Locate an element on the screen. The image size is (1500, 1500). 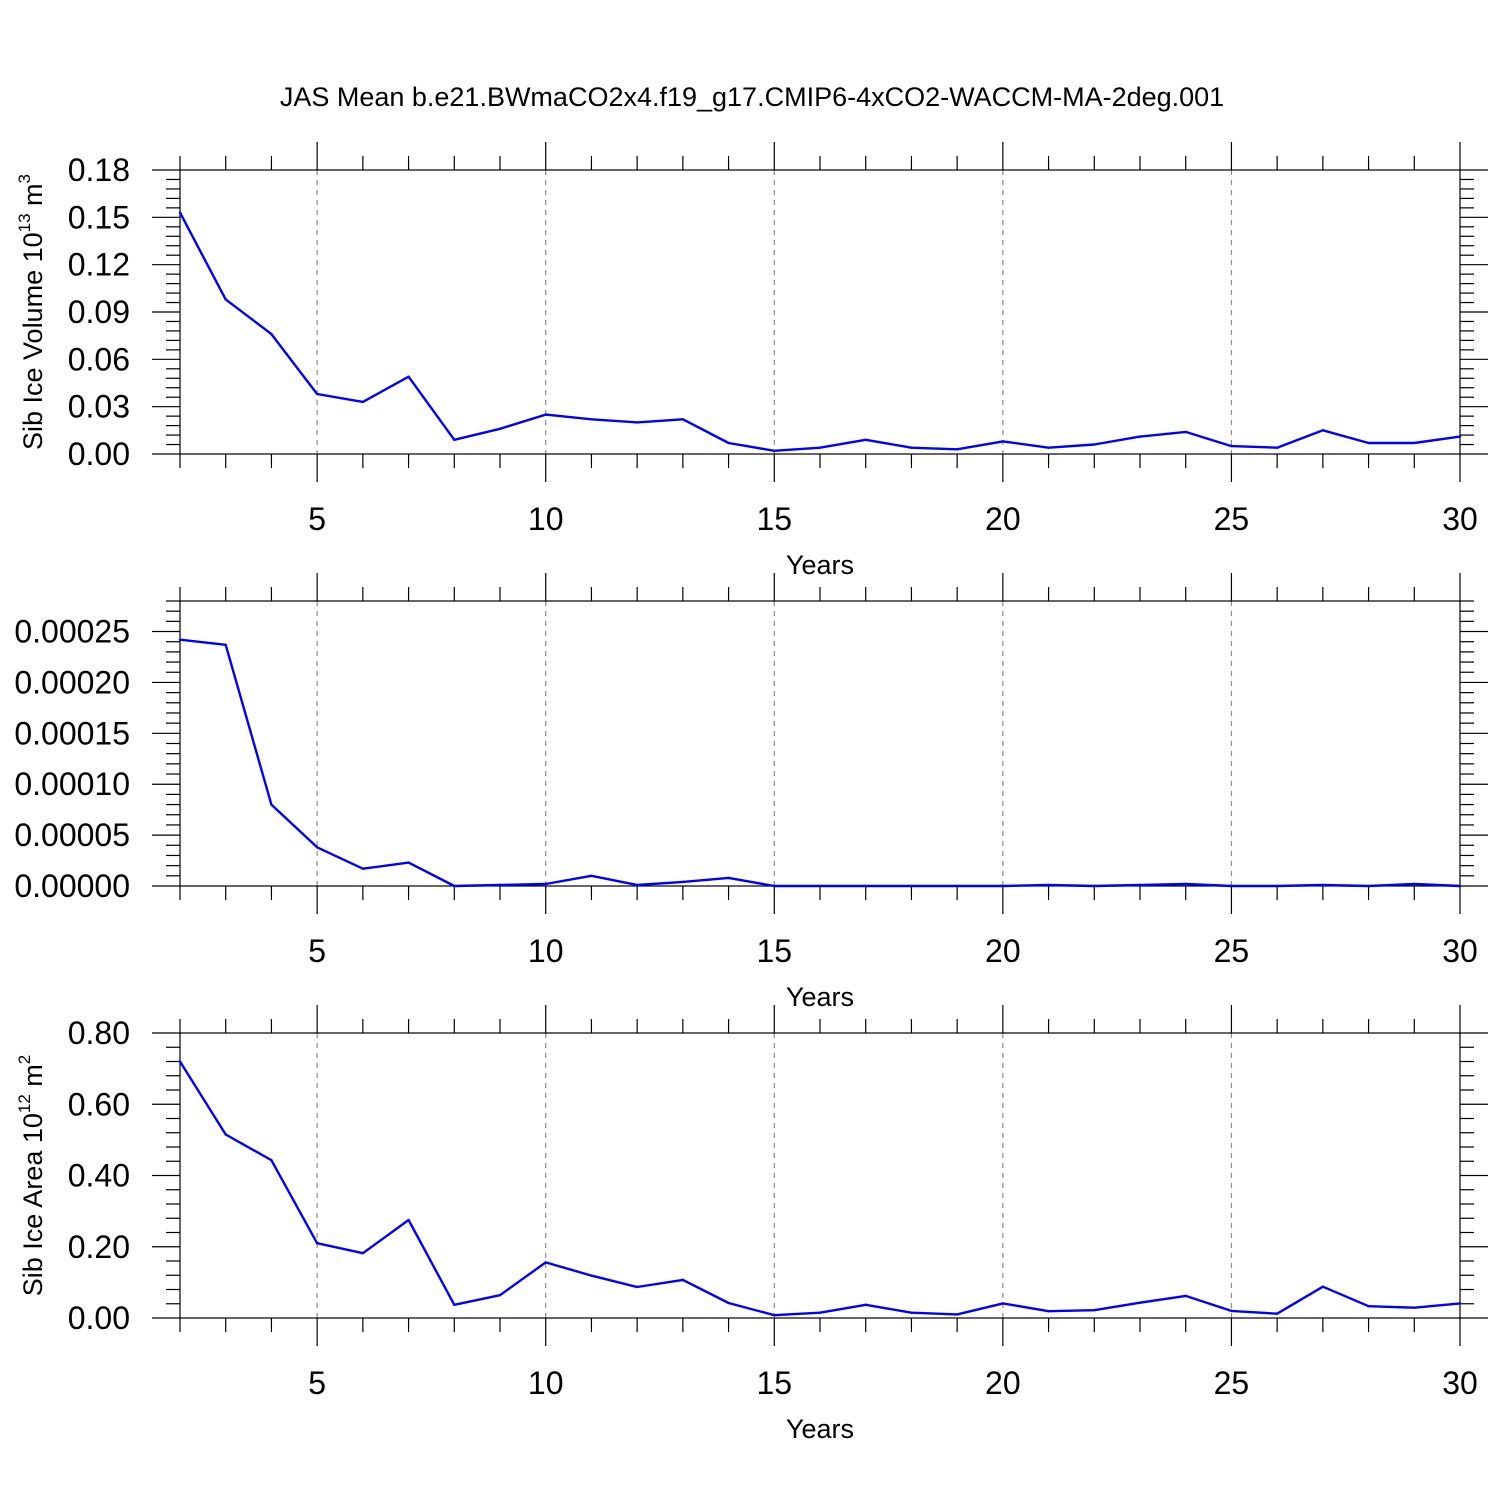
y-tick-label: 0.00015 is located at coordinates (72, 733).